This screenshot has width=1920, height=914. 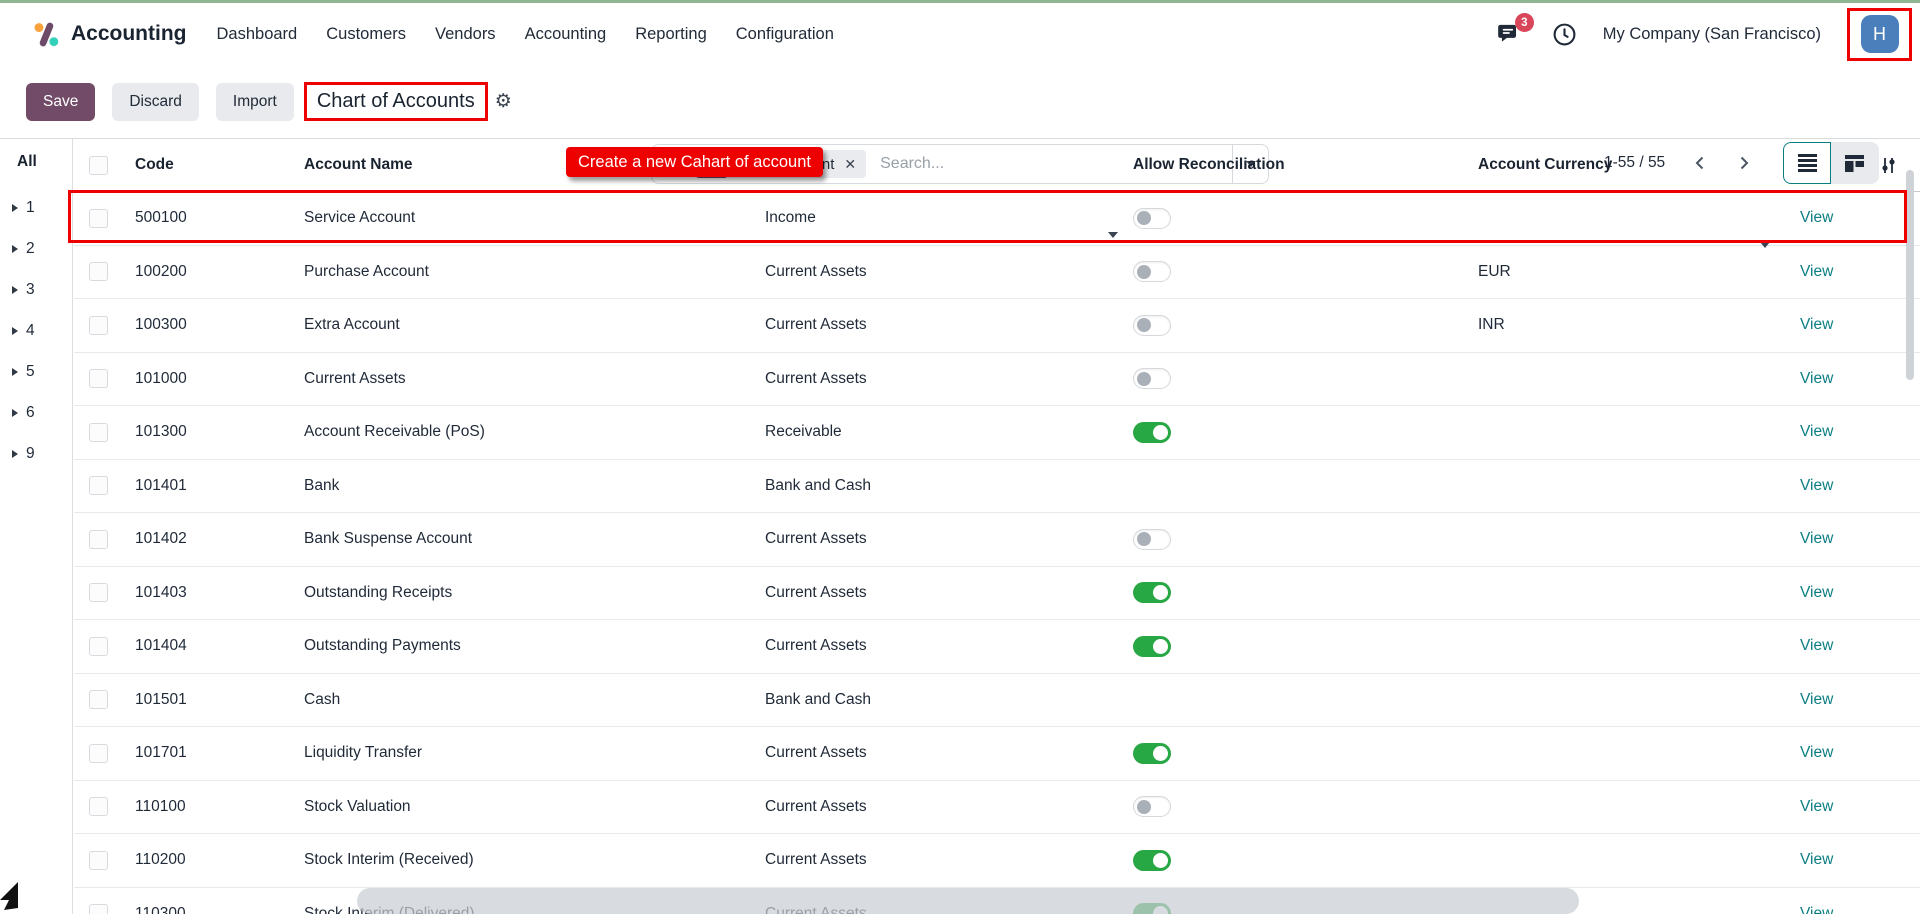 I want to click on account-name: Outstanding Receipts, so click(x=378, y=592).